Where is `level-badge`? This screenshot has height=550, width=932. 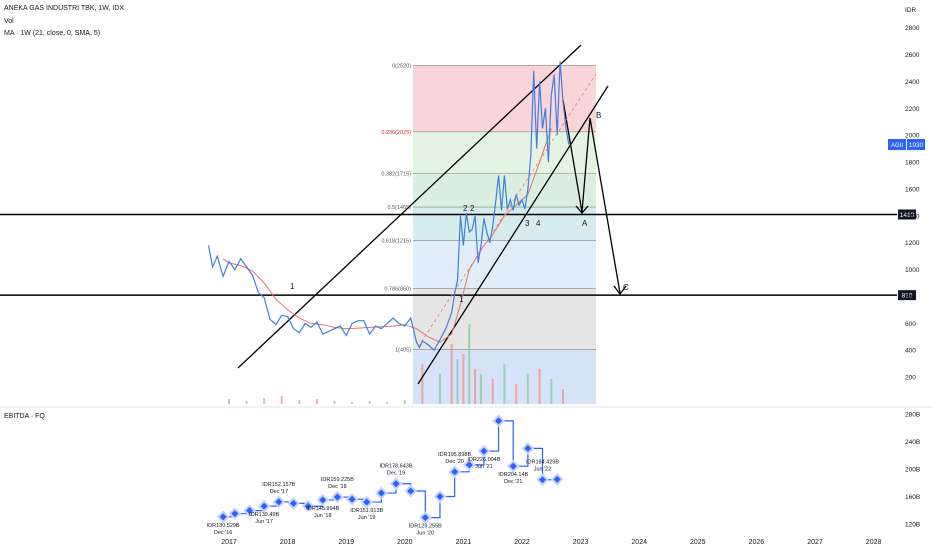 level-badge is located at coordinates (907, 214).